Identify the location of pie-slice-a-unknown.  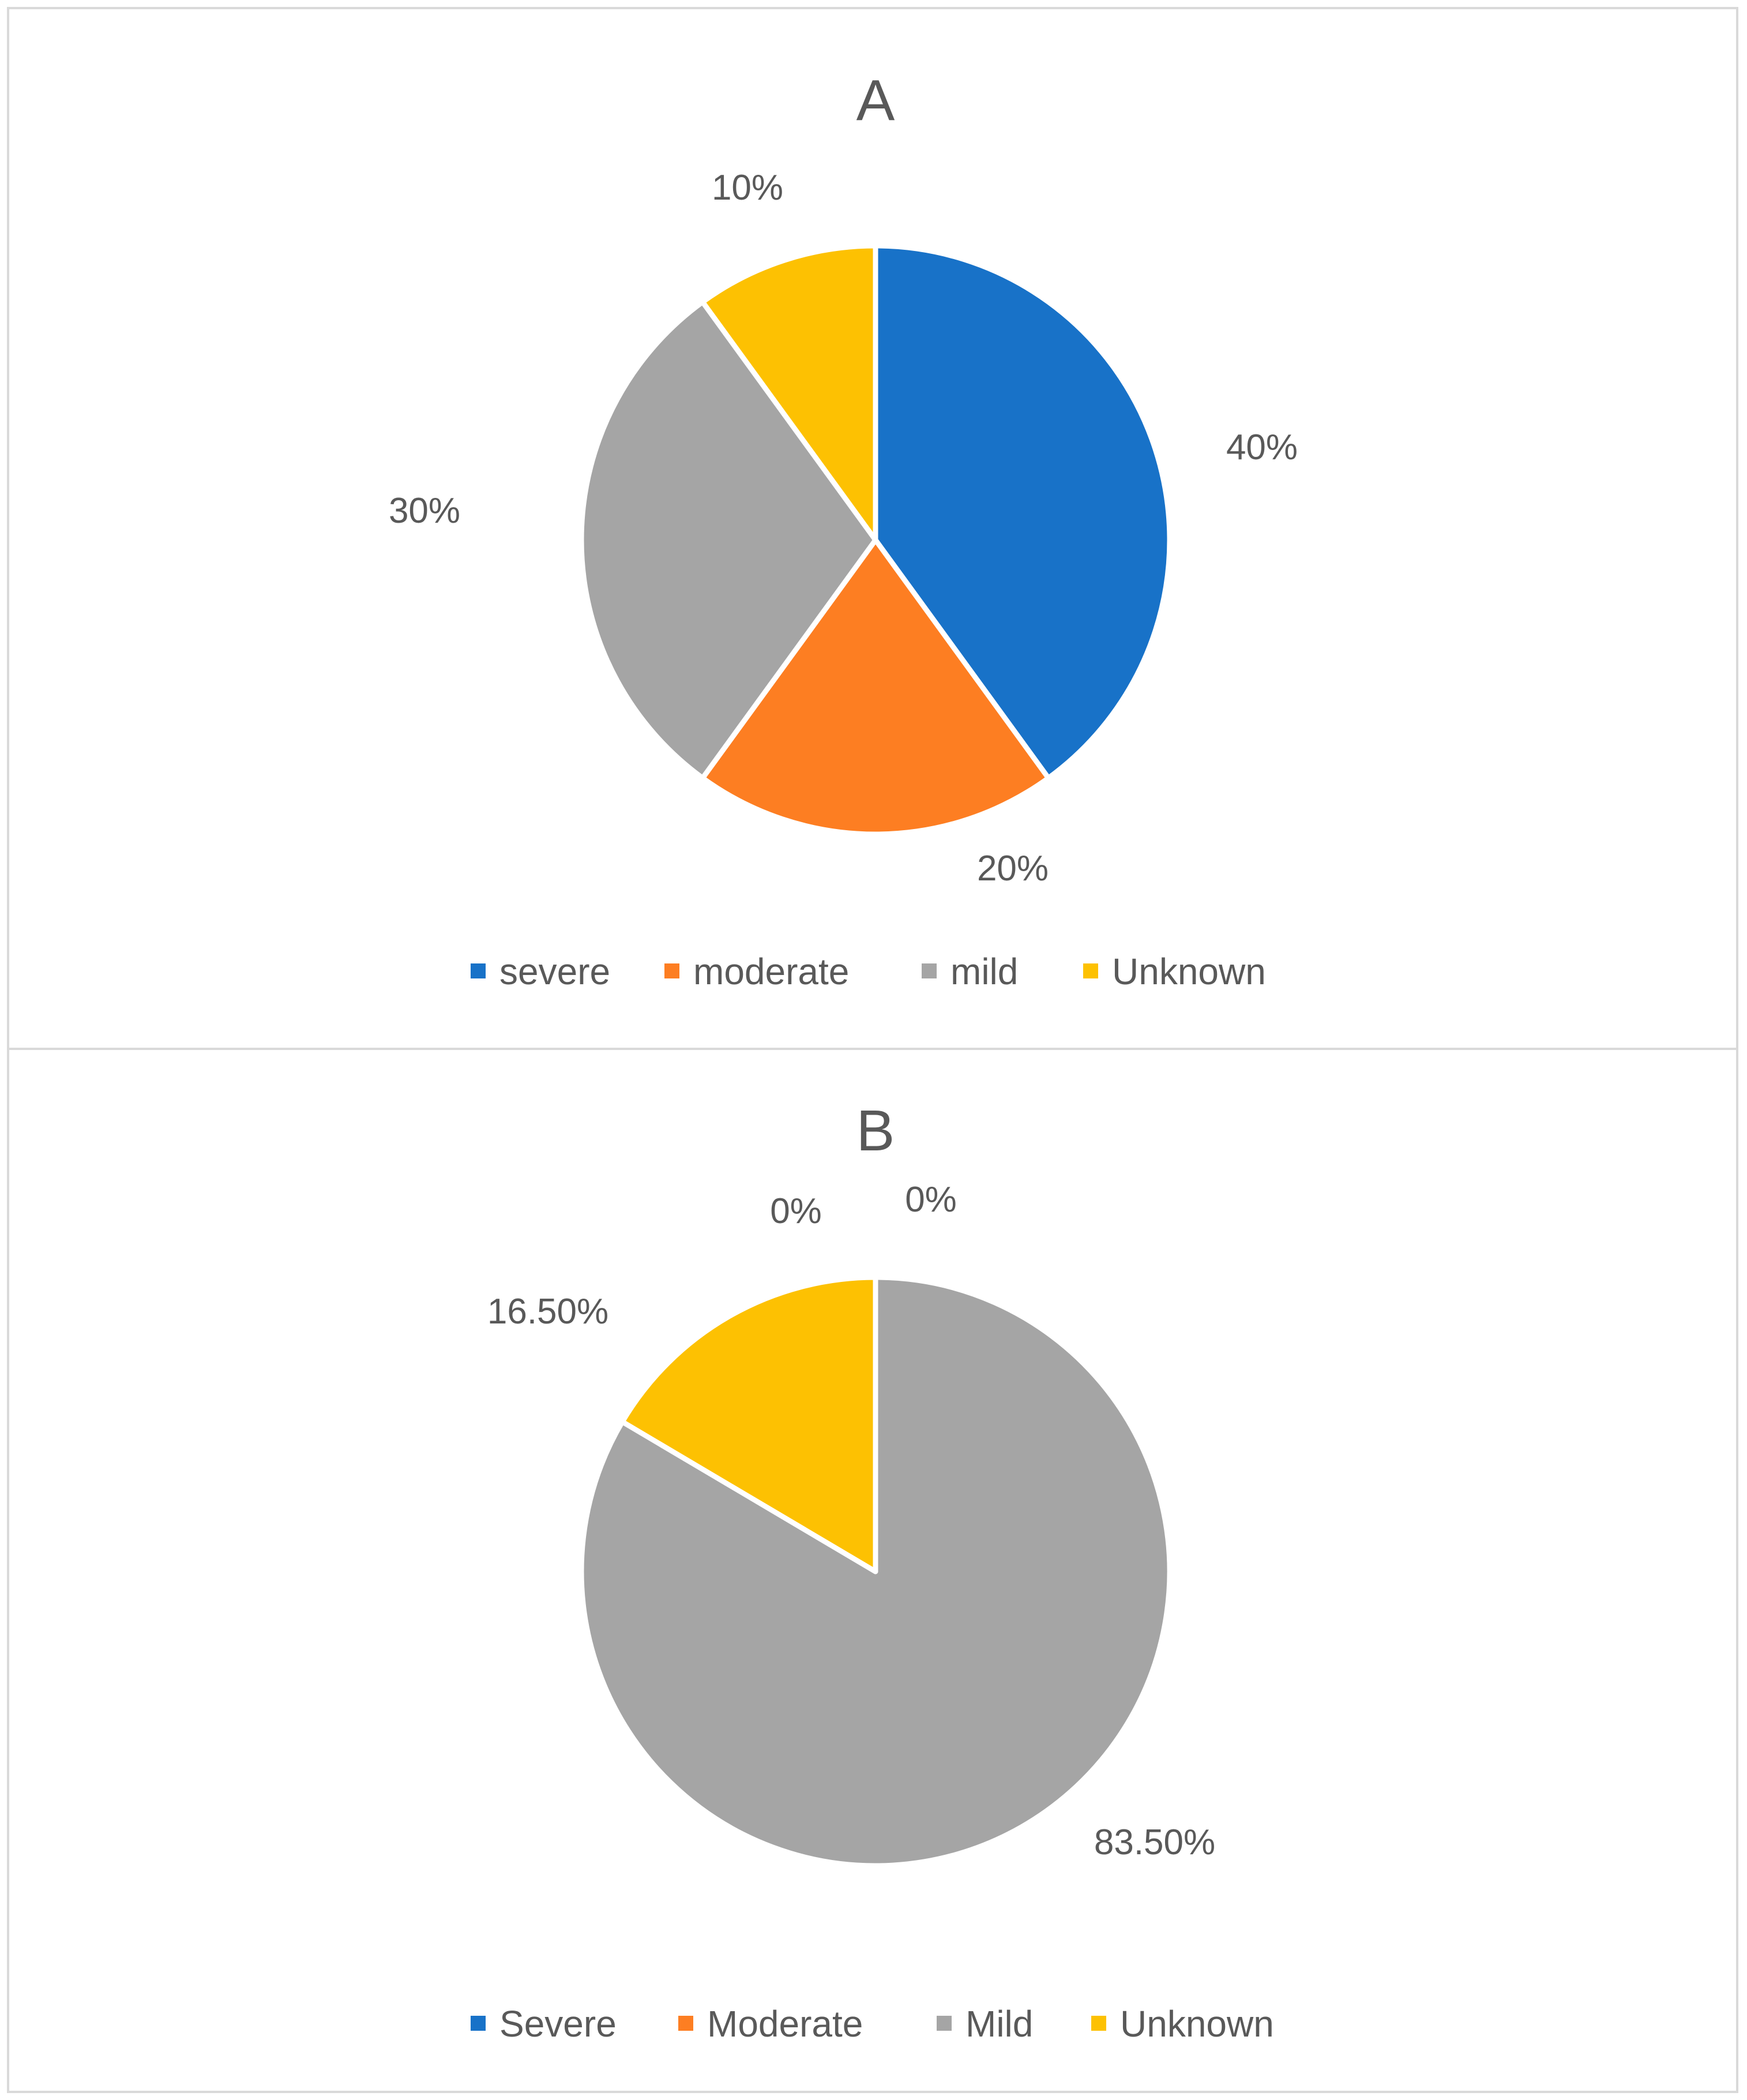
(789, 393).